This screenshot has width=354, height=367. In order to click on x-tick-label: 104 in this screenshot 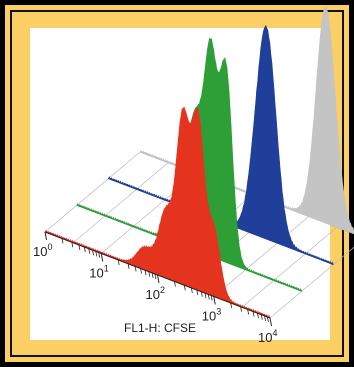, I will do `click(267, 336)`.